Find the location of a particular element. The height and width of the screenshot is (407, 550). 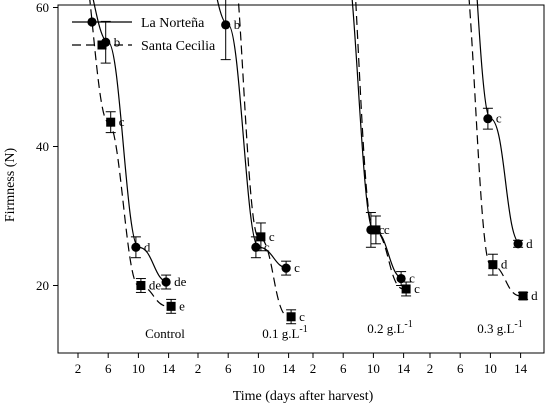

legend-marker-square is located at coordinates (102, 45).